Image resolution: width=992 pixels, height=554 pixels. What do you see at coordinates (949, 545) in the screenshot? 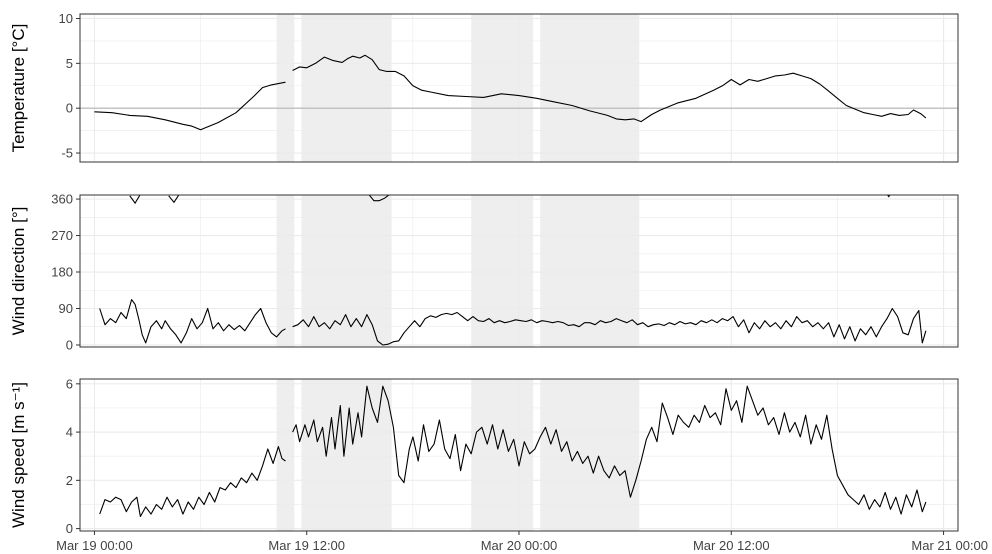
I see `x-tick-label: Mar 21 00:00` at bounding box center [949, 545].